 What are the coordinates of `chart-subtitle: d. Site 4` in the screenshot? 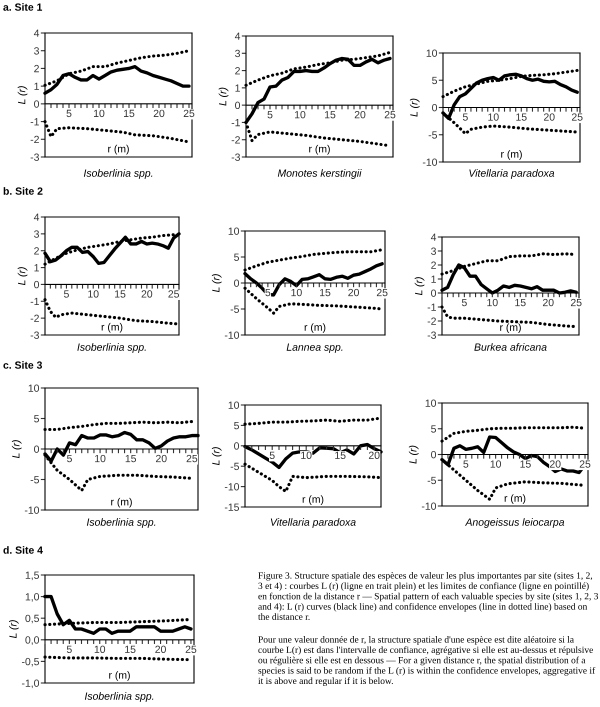 It's located at (23, 550).